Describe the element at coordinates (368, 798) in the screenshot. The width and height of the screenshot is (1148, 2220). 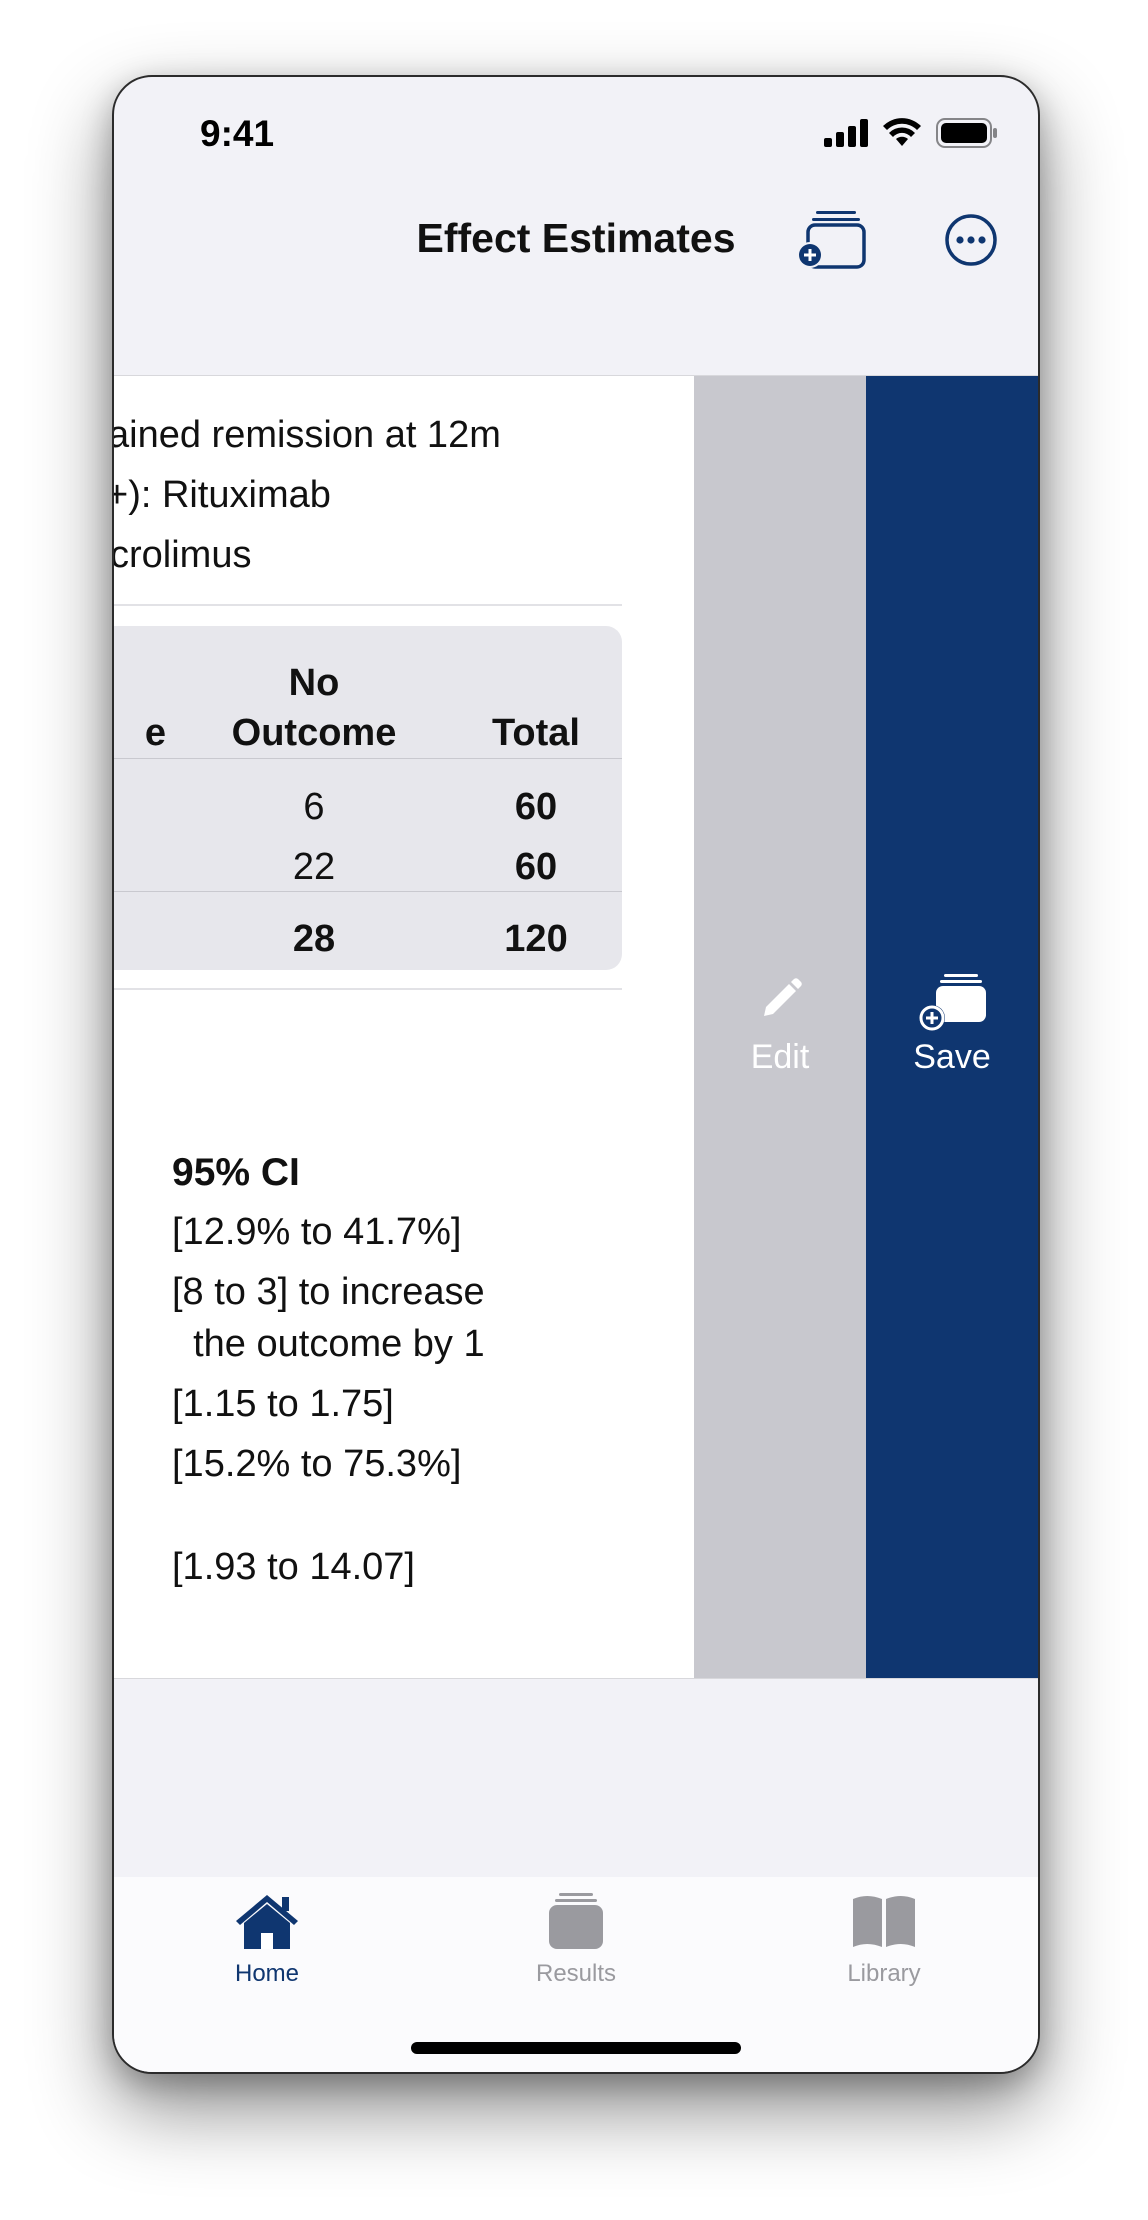
I see `contingency-table: e No Outcome Total 6 60 22 60 28 120` at that location.